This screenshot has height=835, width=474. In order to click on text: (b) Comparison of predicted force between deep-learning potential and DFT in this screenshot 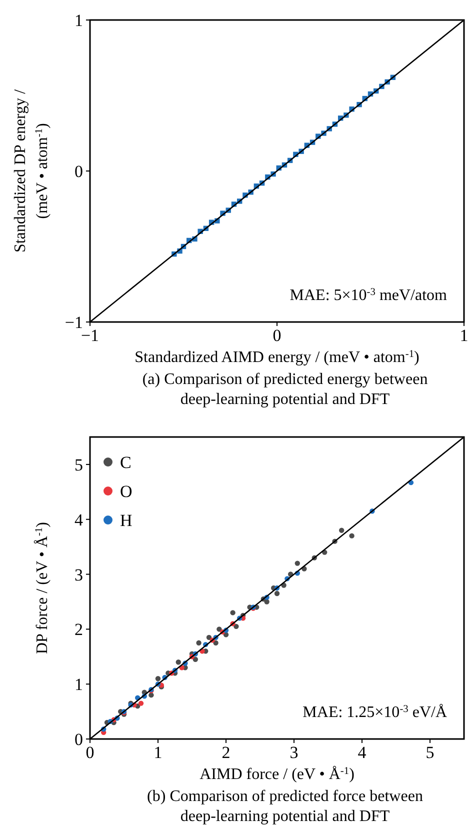, I will do `click(285, 806)`.